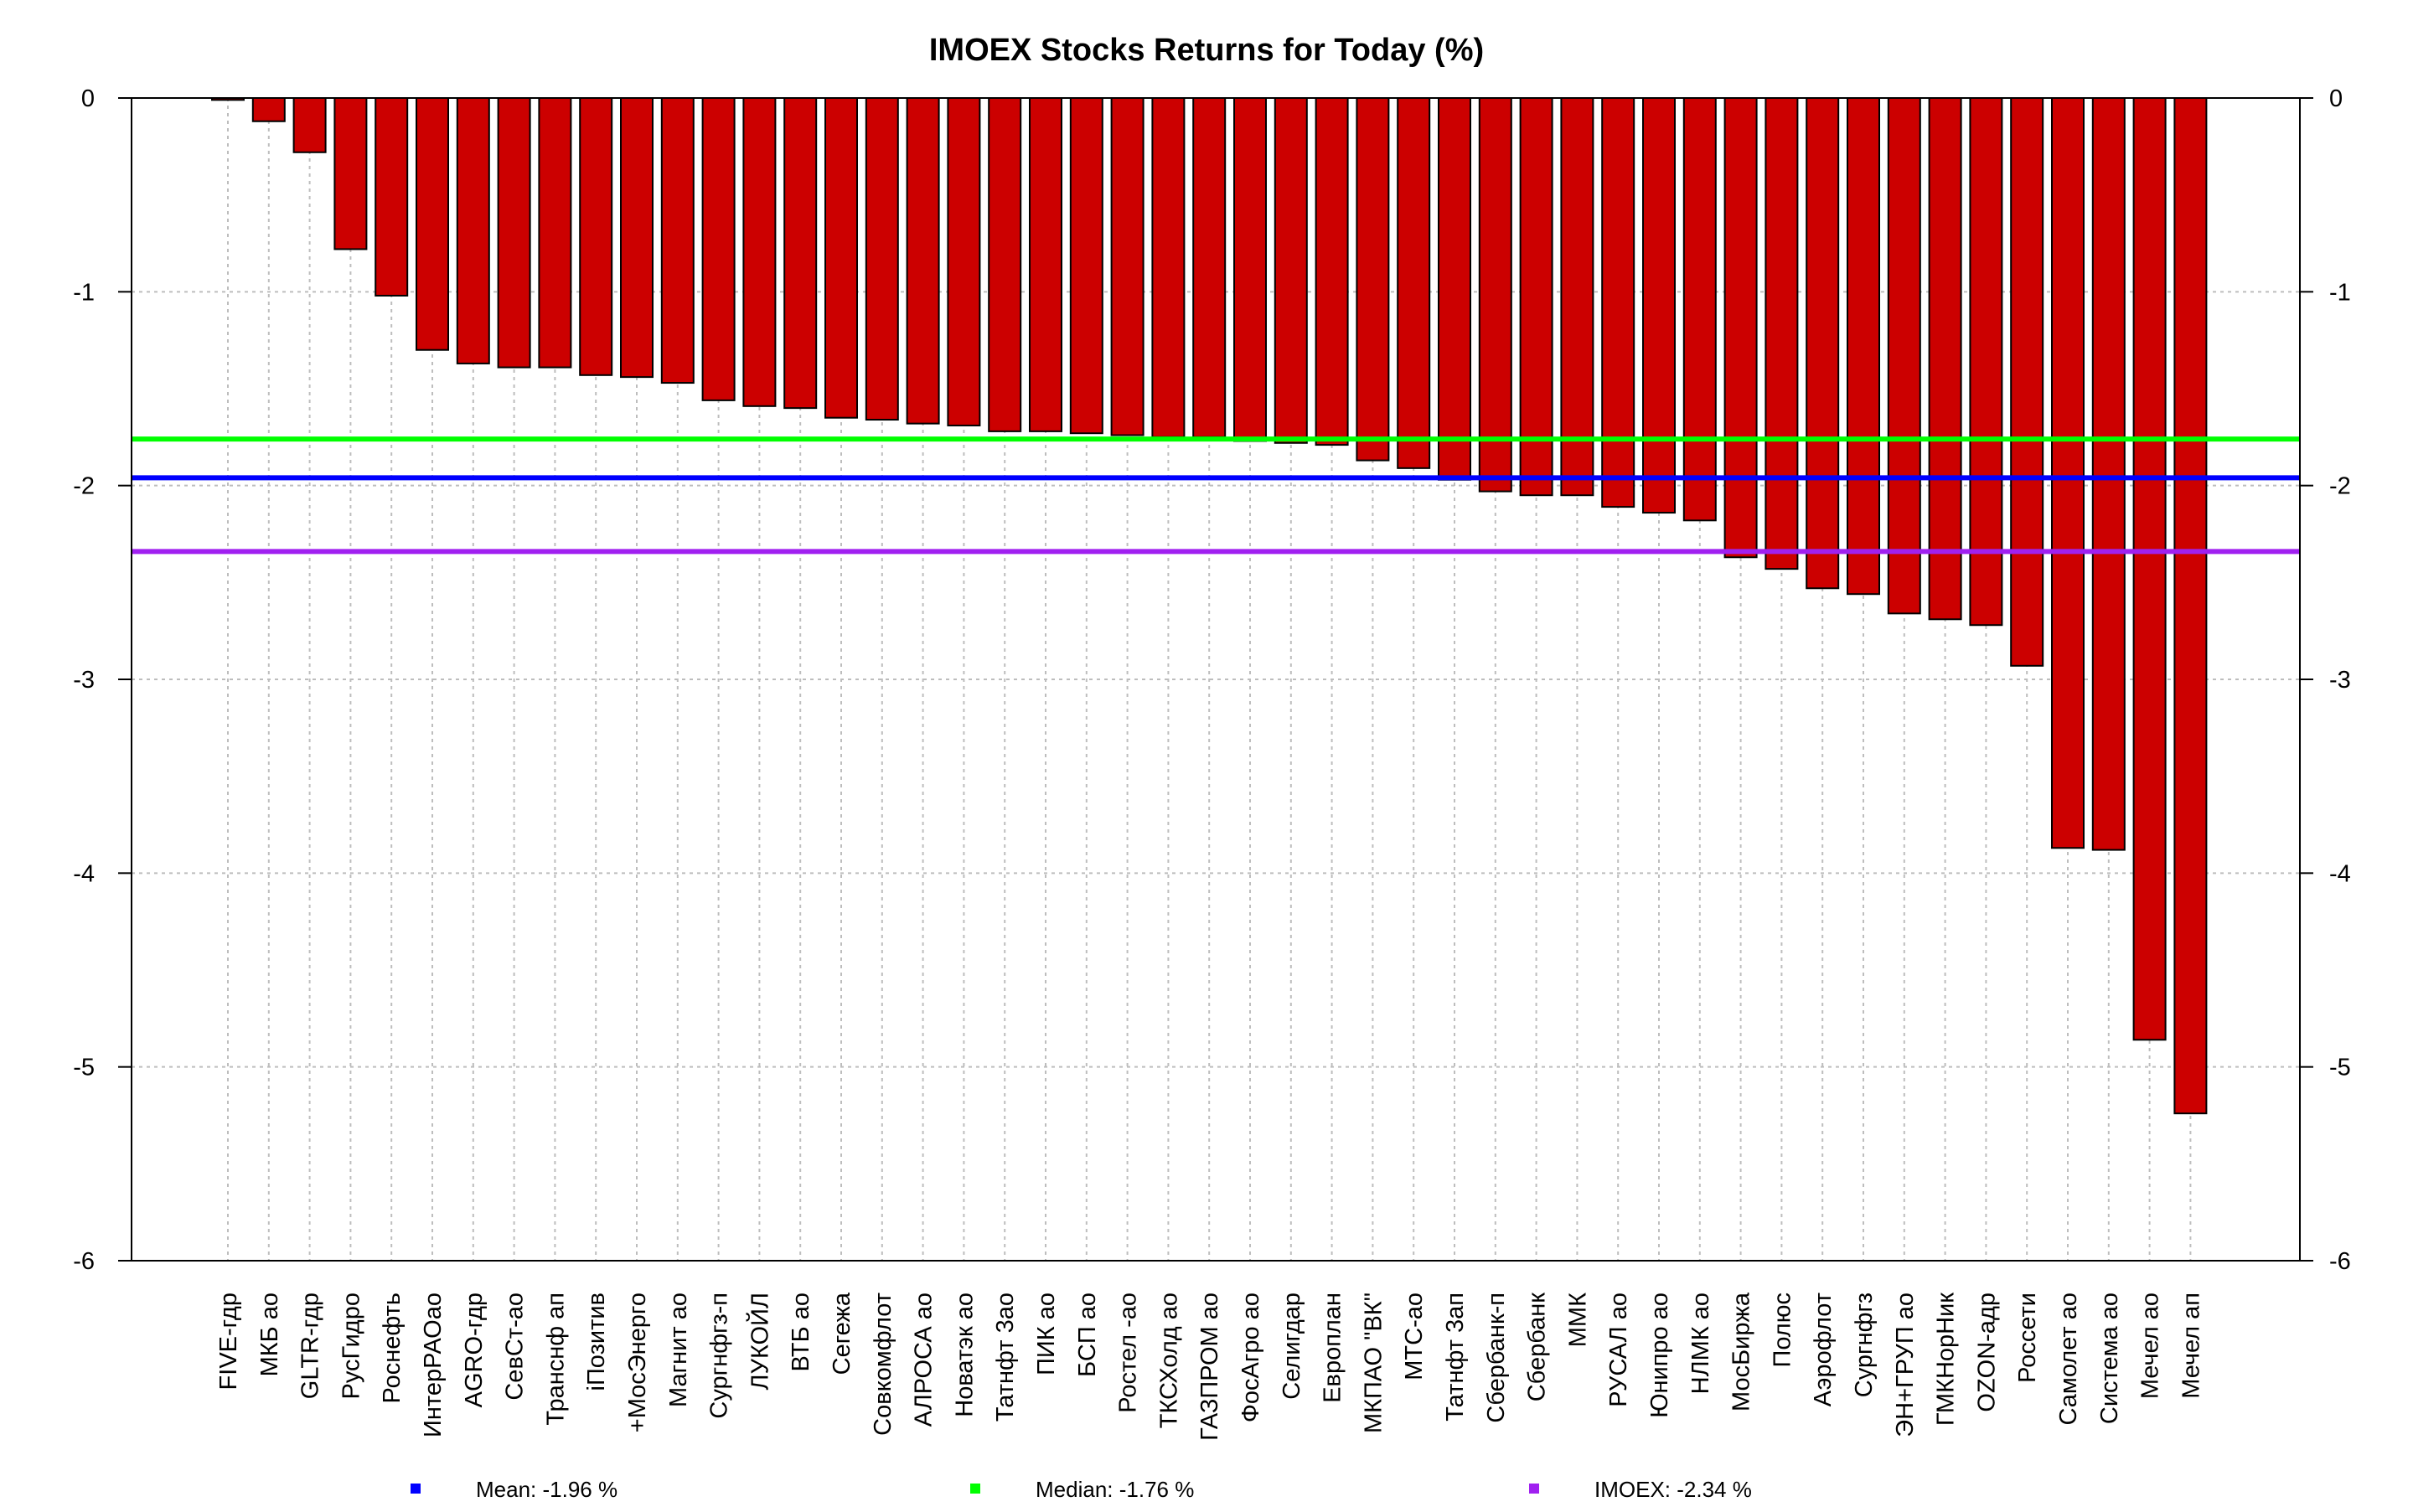 The image size is (2413, 1512). Describe the element at coordinates (719, 1356) in the screenshot. I see `x-category-label: Сургнфгз-п` at that location.